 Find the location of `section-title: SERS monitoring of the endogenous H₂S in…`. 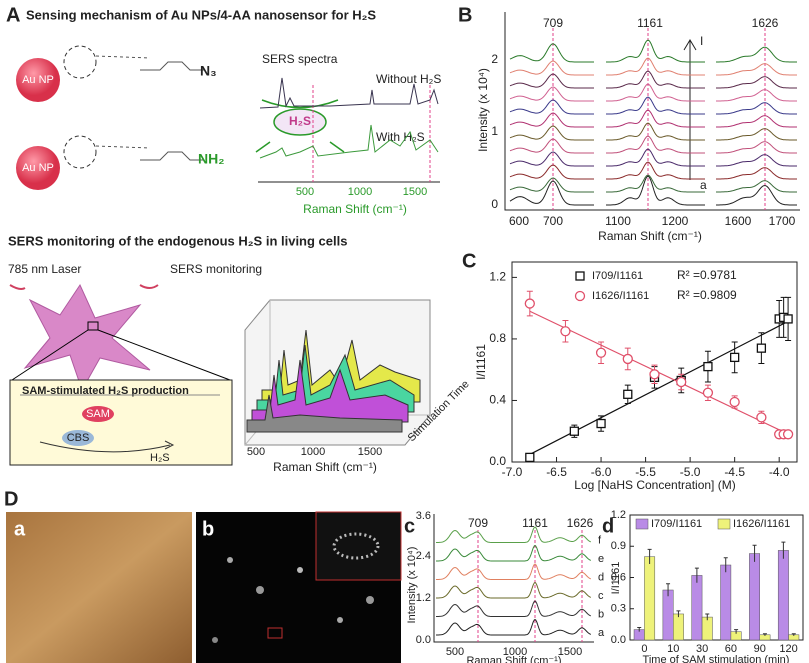

section-title: SERS monitoring of the endogenous H₂S in… is located at coordinates (177, 240).